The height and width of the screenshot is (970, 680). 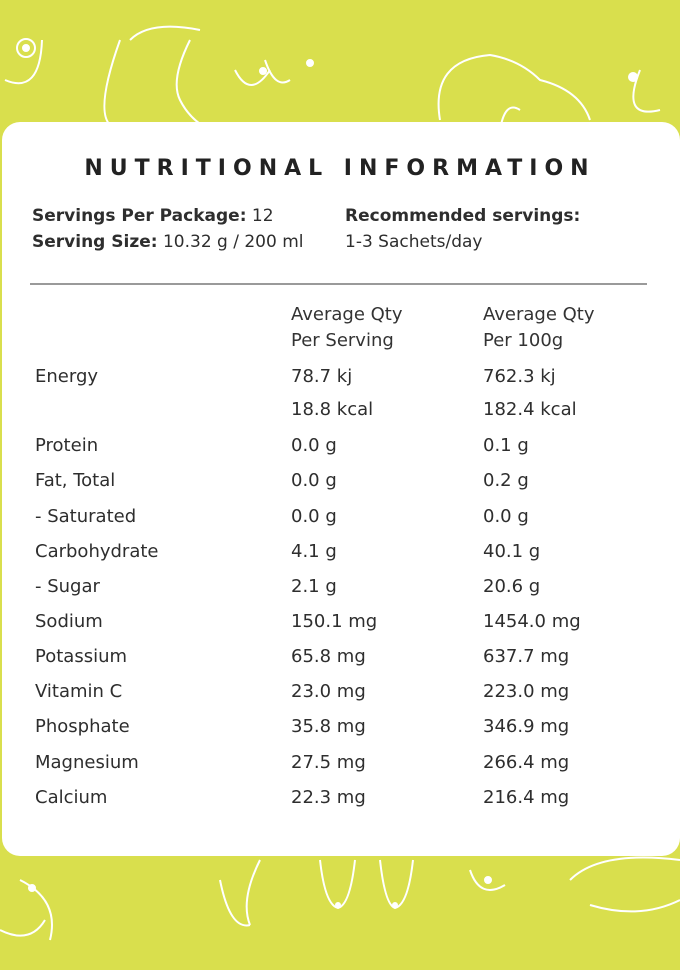 What do you see at coordinates (530, 409) in the screenshot?
I see `per-100g-value: 182.4 kcal` at bounding box center [530, 409].